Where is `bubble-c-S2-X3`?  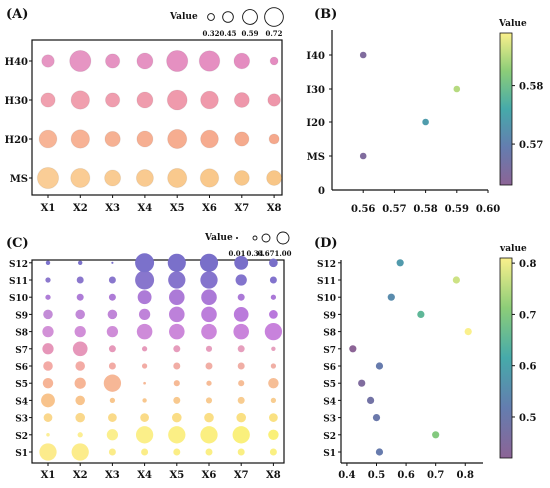
bubble-c-S2-X3 is located at coordinates (112, 435).